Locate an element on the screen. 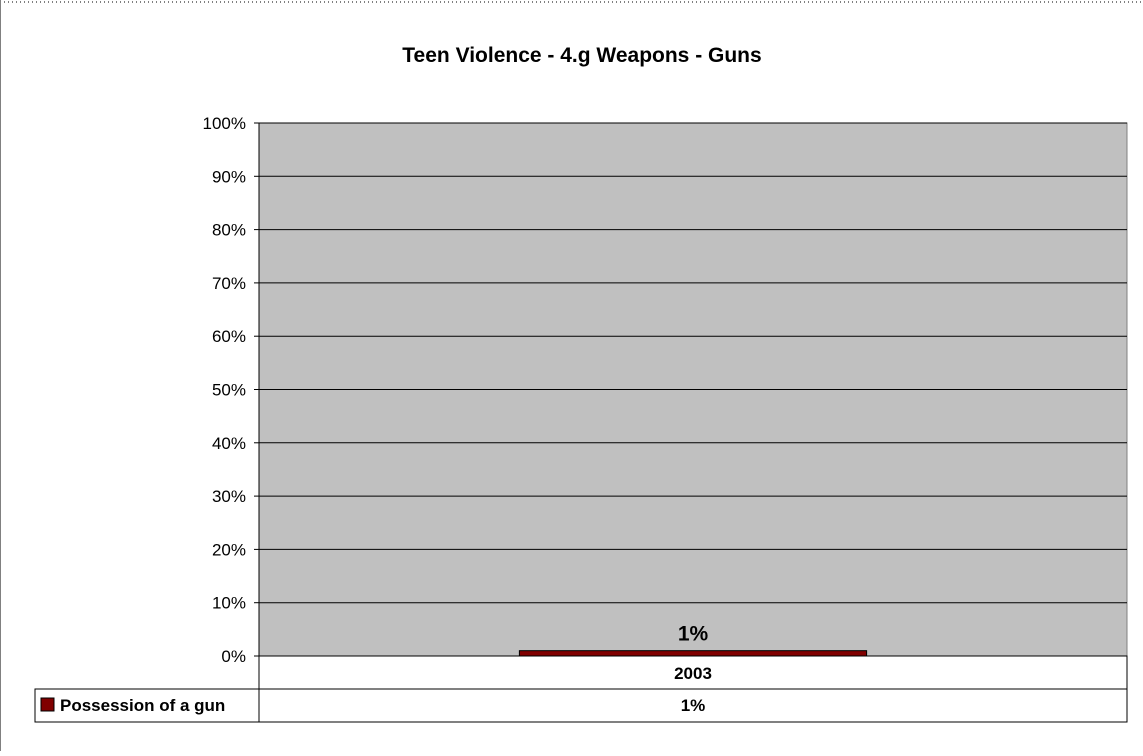 This screenshot has width=1143, height=756. y-tick-label: 50% is located at coordinates (229, 390).